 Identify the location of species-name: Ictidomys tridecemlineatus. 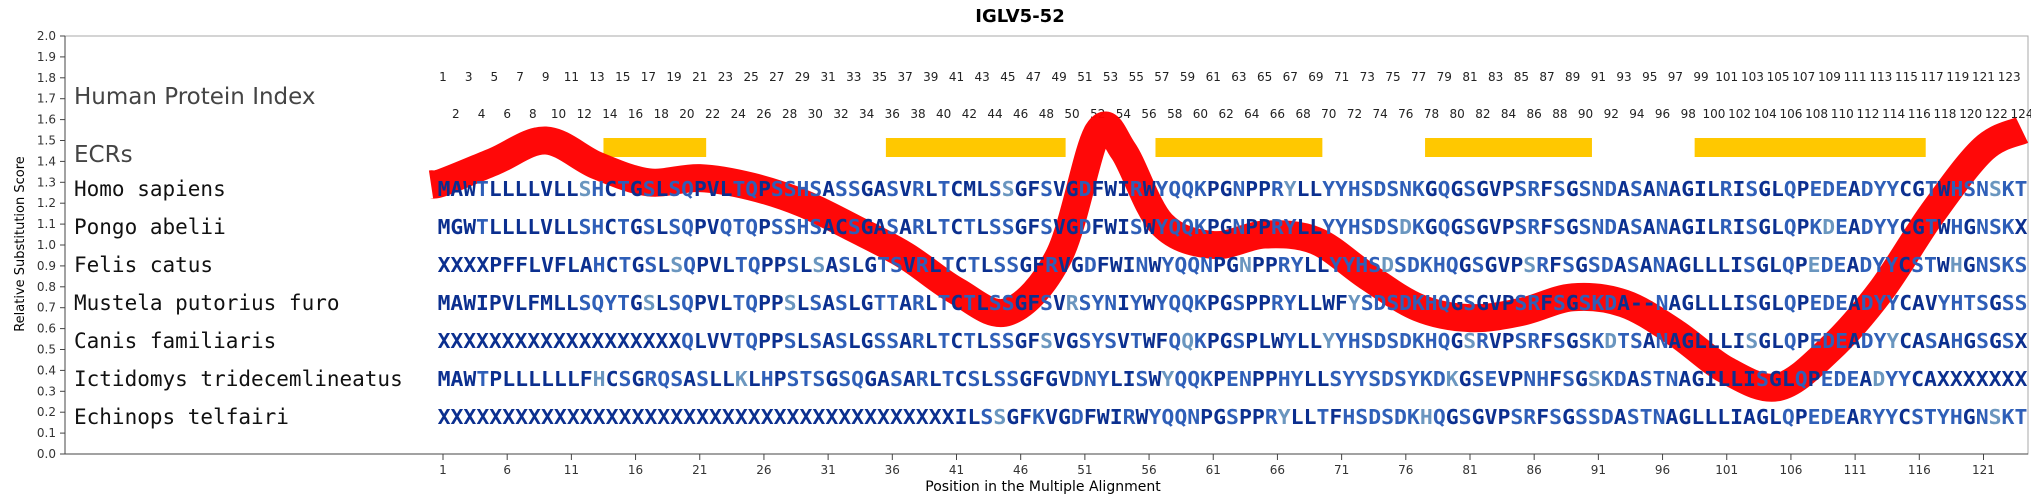
(238, 379).